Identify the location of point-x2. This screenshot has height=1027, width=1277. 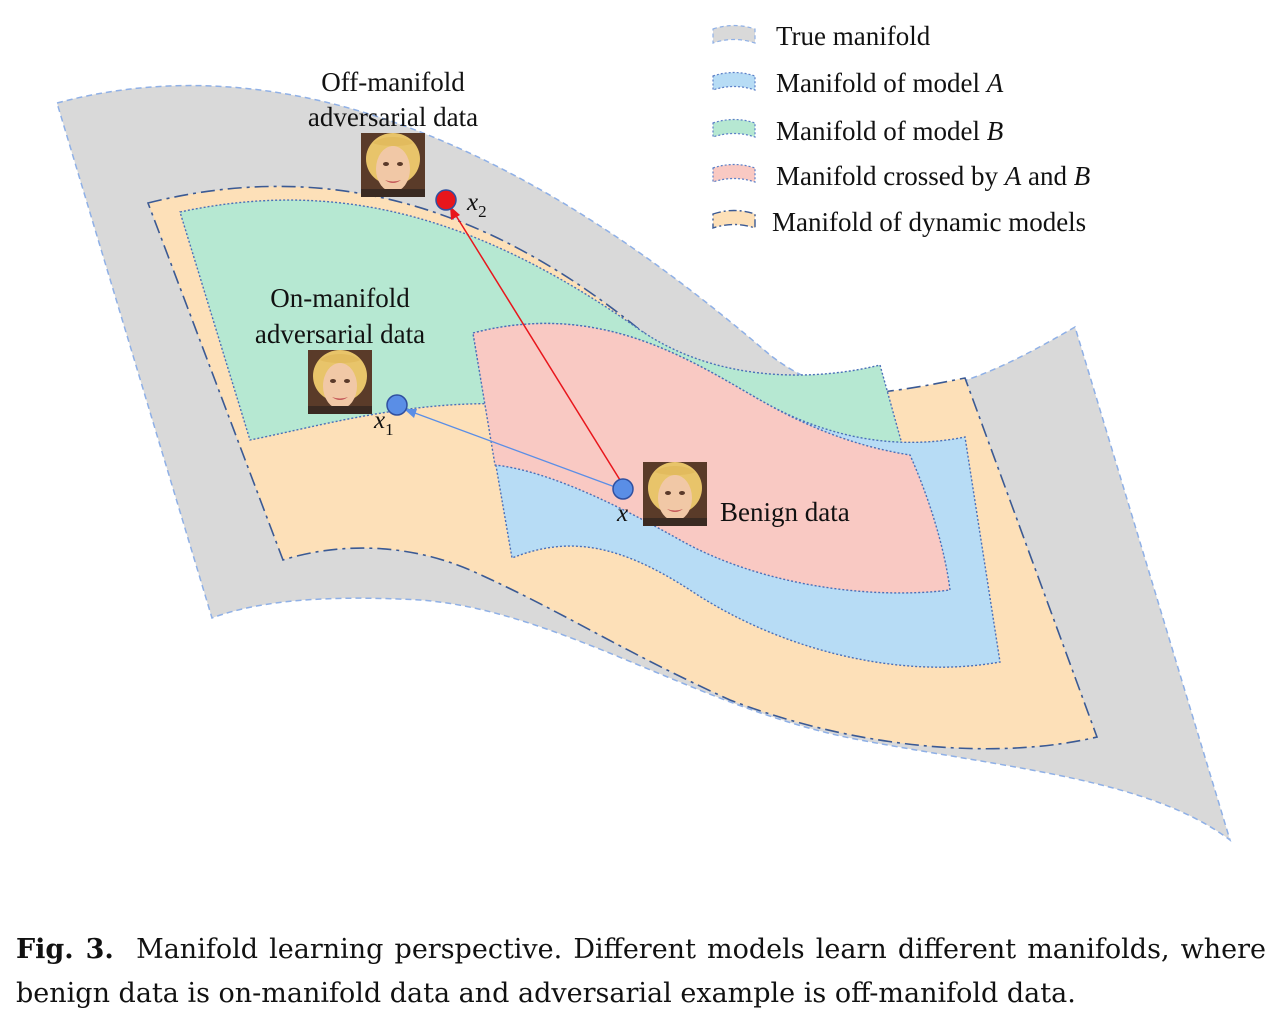
(446, 200).